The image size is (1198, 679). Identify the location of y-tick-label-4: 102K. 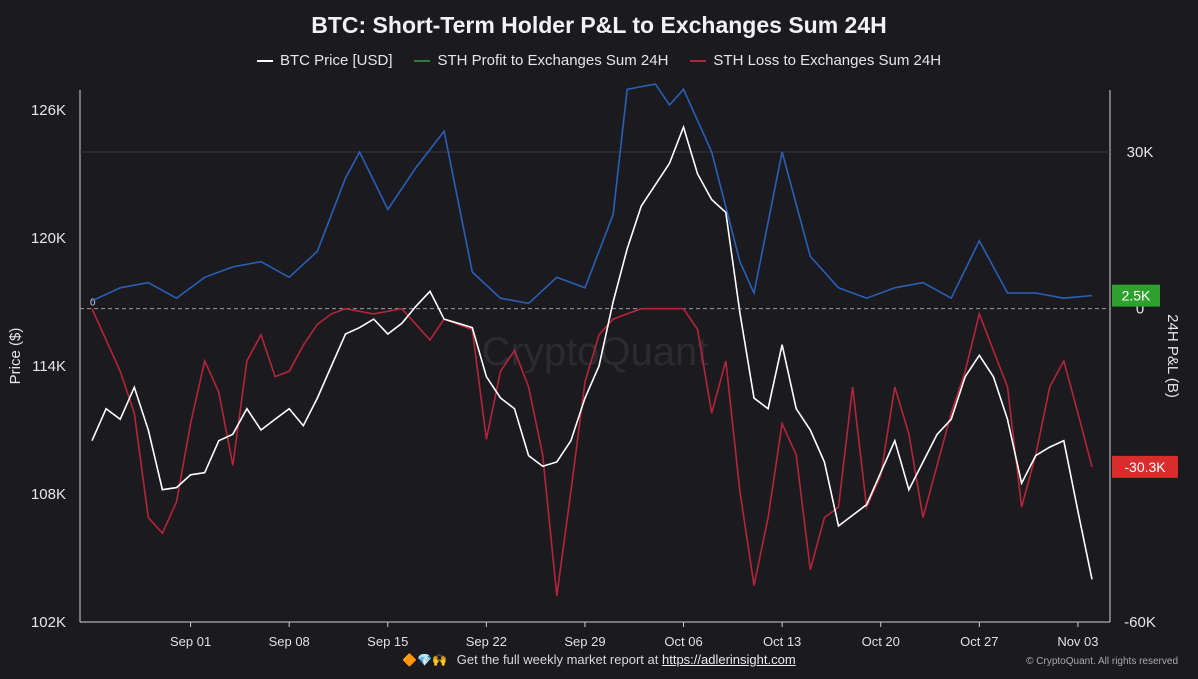
(48, 622).